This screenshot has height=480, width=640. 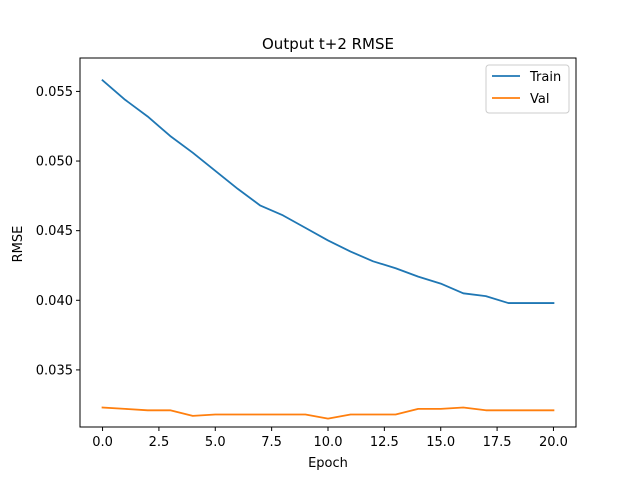 What do you see at coordinates (18, 244) in the screenshot?
I see `y-axis-label: RMSE` at bounding box center [18, 244].